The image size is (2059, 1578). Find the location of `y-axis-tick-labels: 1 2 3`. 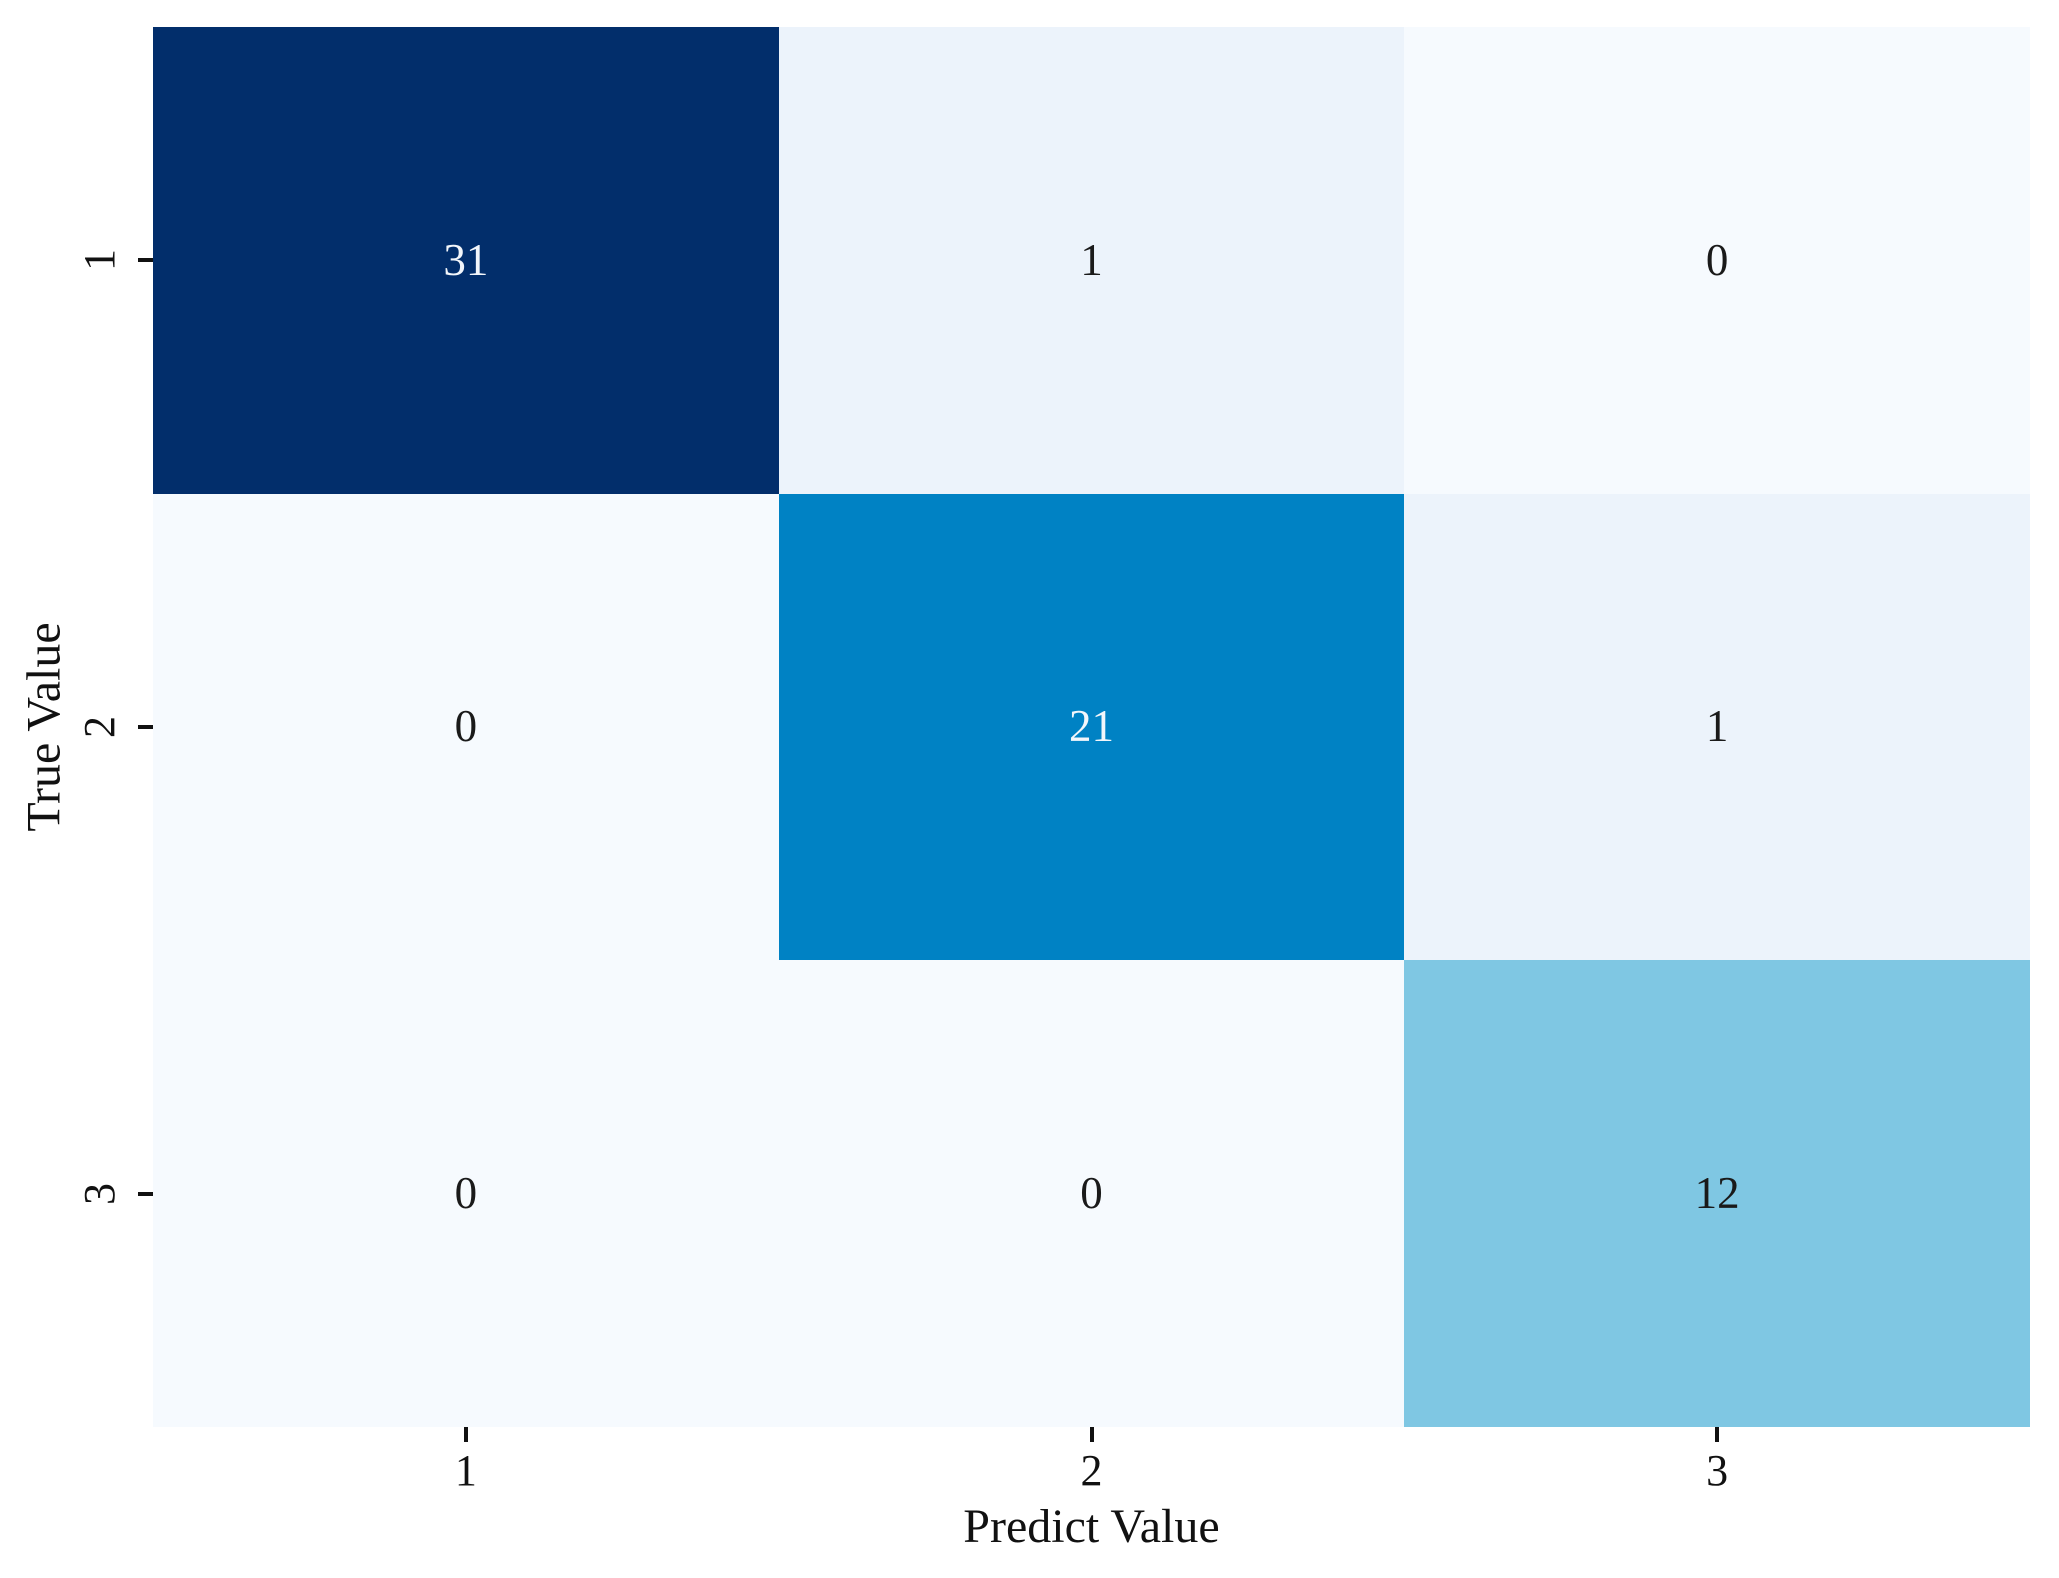

y-axis-tick-labels: 1 2 3 is located at coordinates (99, 727).